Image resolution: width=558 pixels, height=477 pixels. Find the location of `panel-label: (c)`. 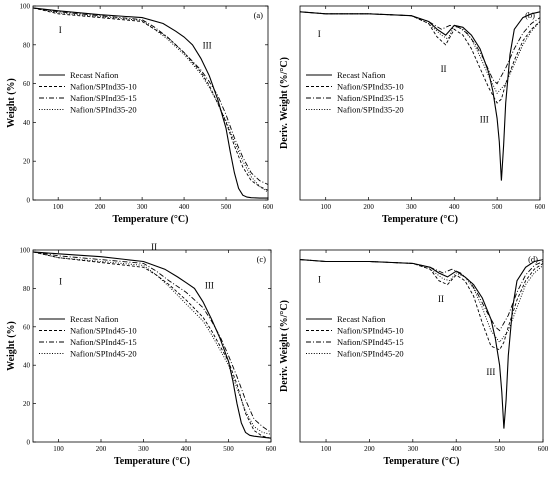

panel-label: (c) is located at coordinates (262, 259).